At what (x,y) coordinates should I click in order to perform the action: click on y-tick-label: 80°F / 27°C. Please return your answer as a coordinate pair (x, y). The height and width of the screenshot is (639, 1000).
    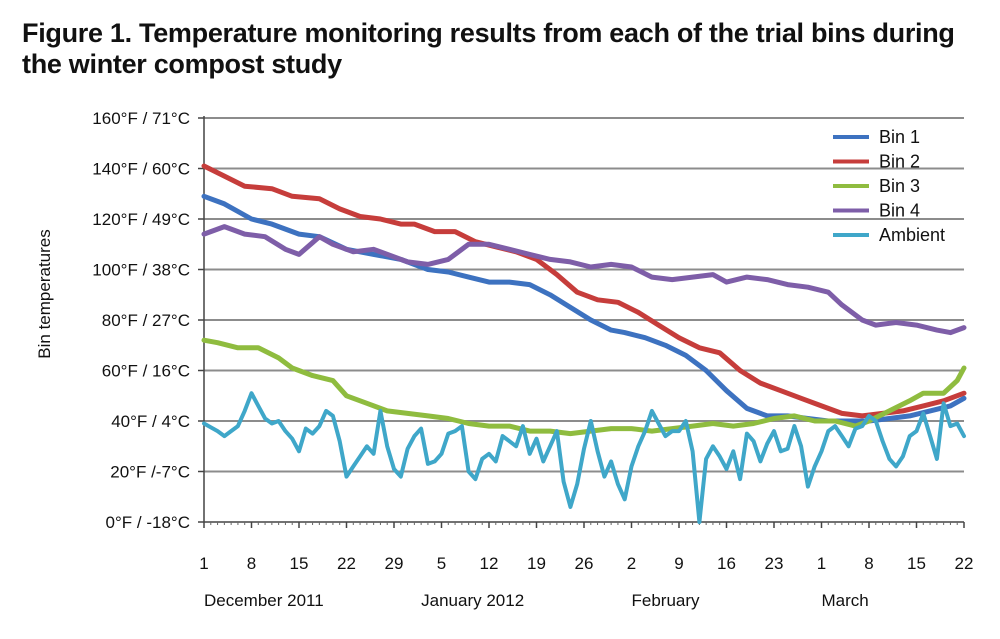
    Looking at the image, I should click on (146, 320).